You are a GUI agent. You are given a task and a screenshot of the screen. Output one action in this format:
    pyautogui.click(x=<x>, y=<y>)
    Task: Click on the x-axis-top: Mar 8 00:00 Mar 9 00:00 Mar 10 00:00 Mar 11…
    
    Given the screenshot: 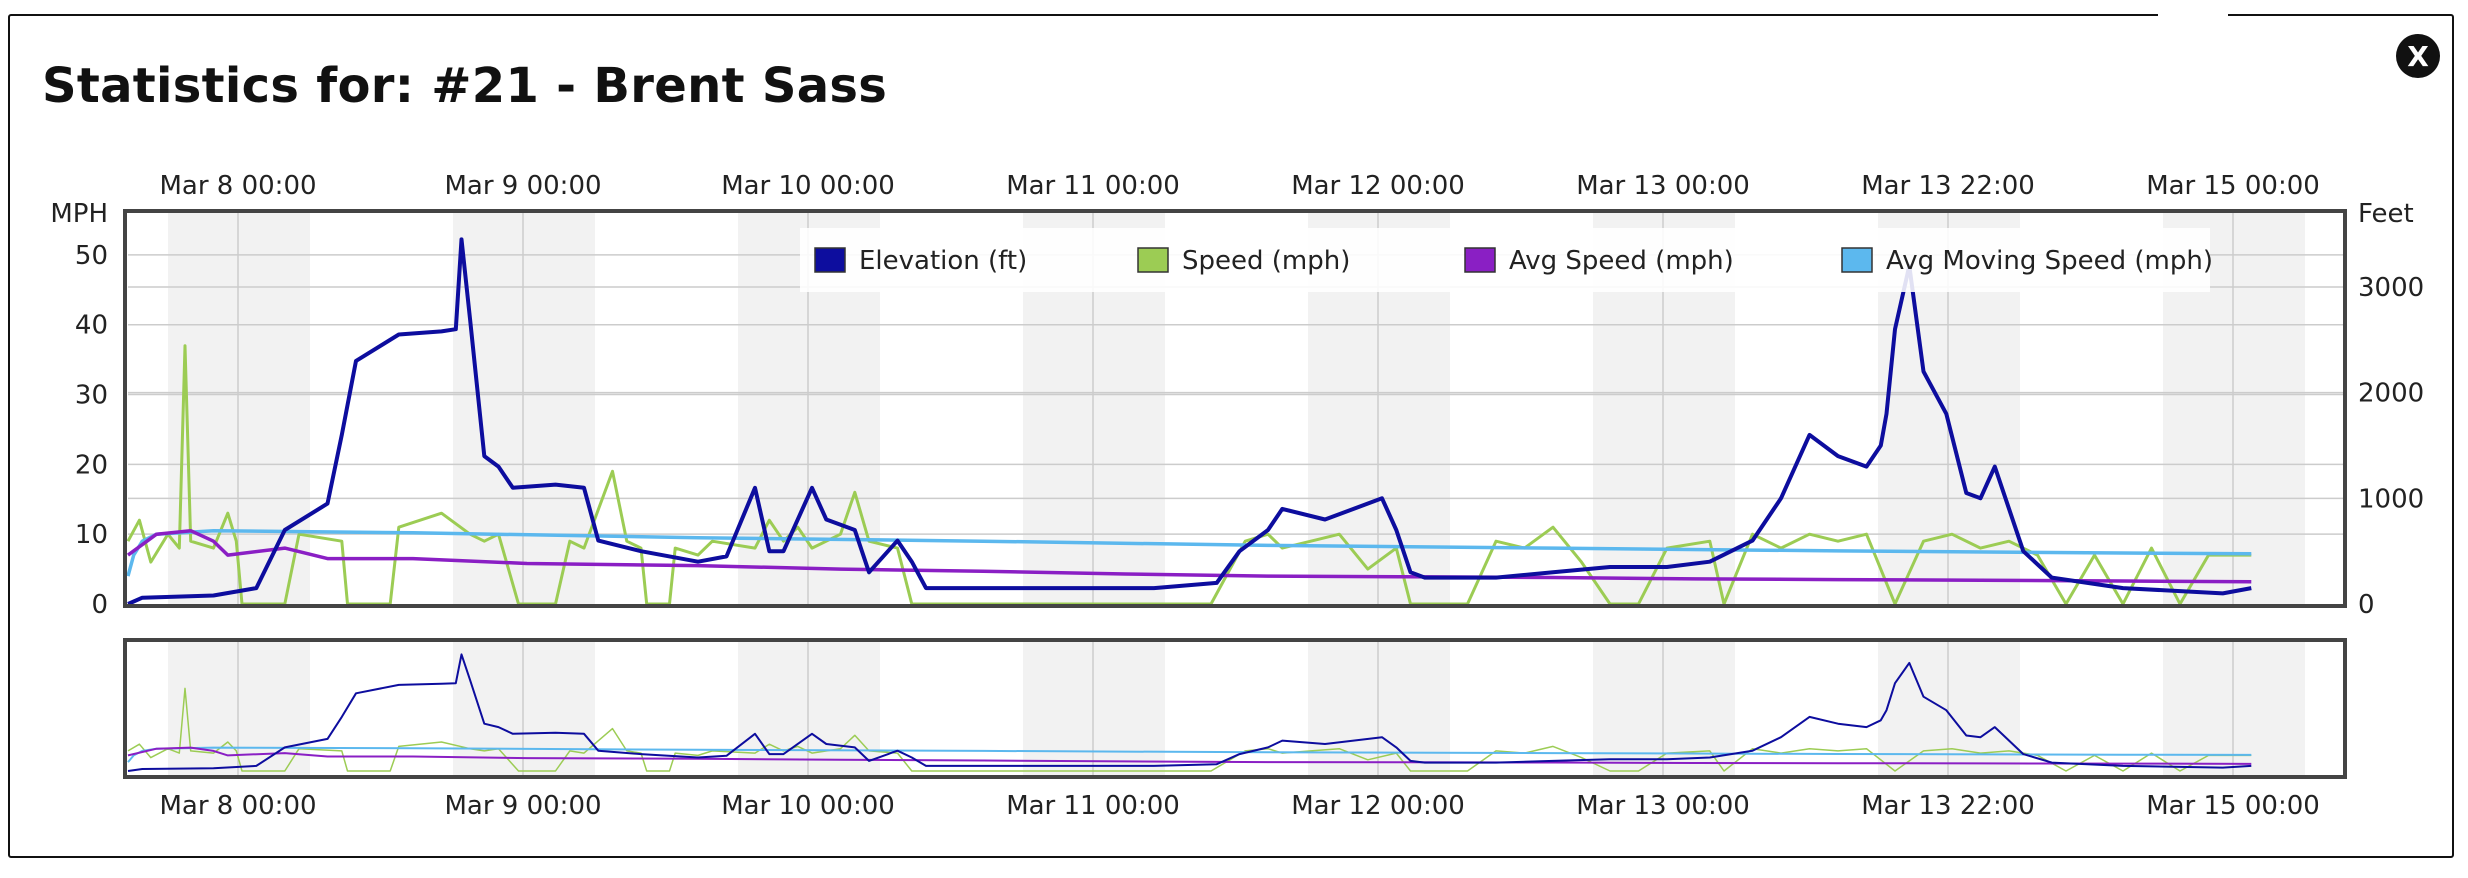 What is the action you would take?
    pyautogui.click(x=1239, y=186)
    